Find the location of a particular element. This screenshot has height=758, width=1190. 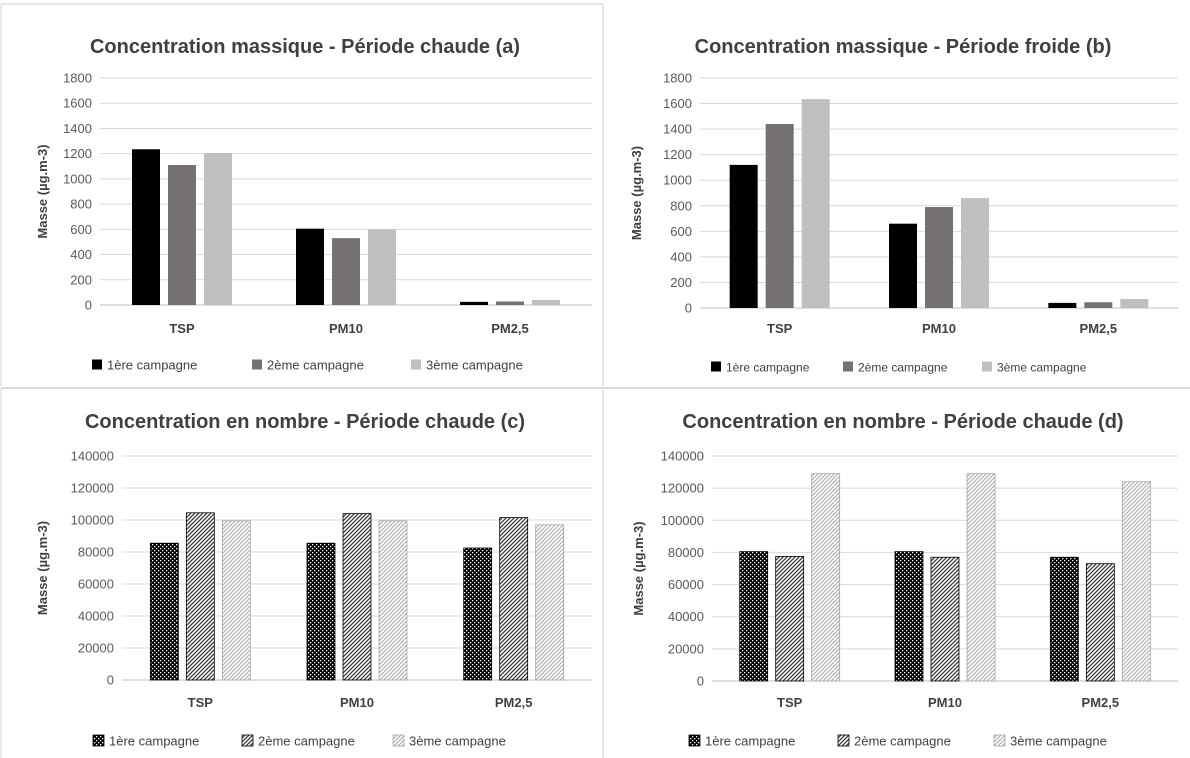

y-tick-label: 140000 is located at coordinates (682, 456).